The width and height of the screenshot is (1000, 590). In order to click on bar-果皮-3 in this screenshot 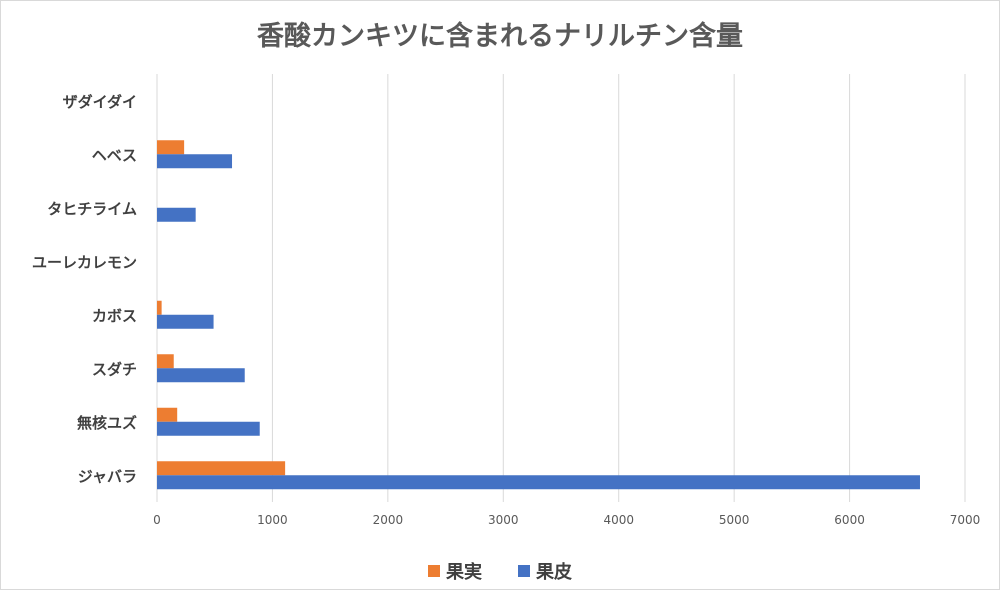, I will do `click(185, 321)`.